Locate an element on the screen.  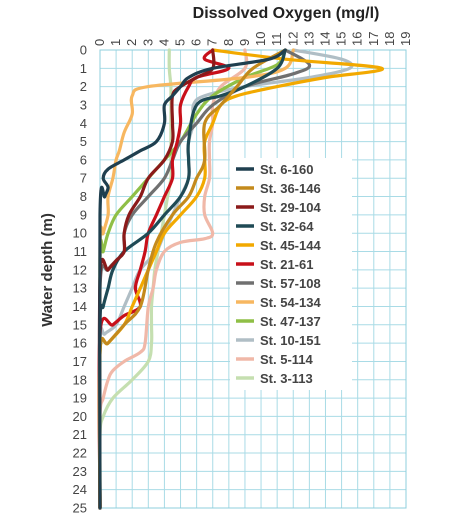
legend-label: St. 32-64 is located at coordinates (287, 226).